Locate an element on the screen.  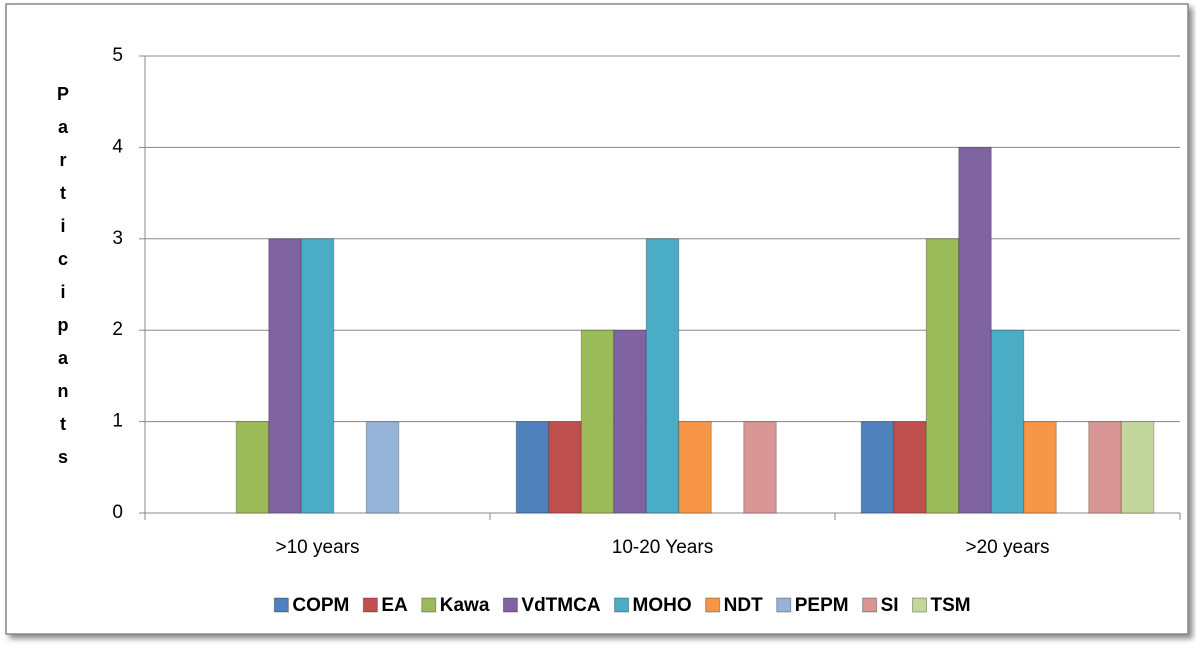
y-tick-label: 2 is located at coordinates (117, 329).